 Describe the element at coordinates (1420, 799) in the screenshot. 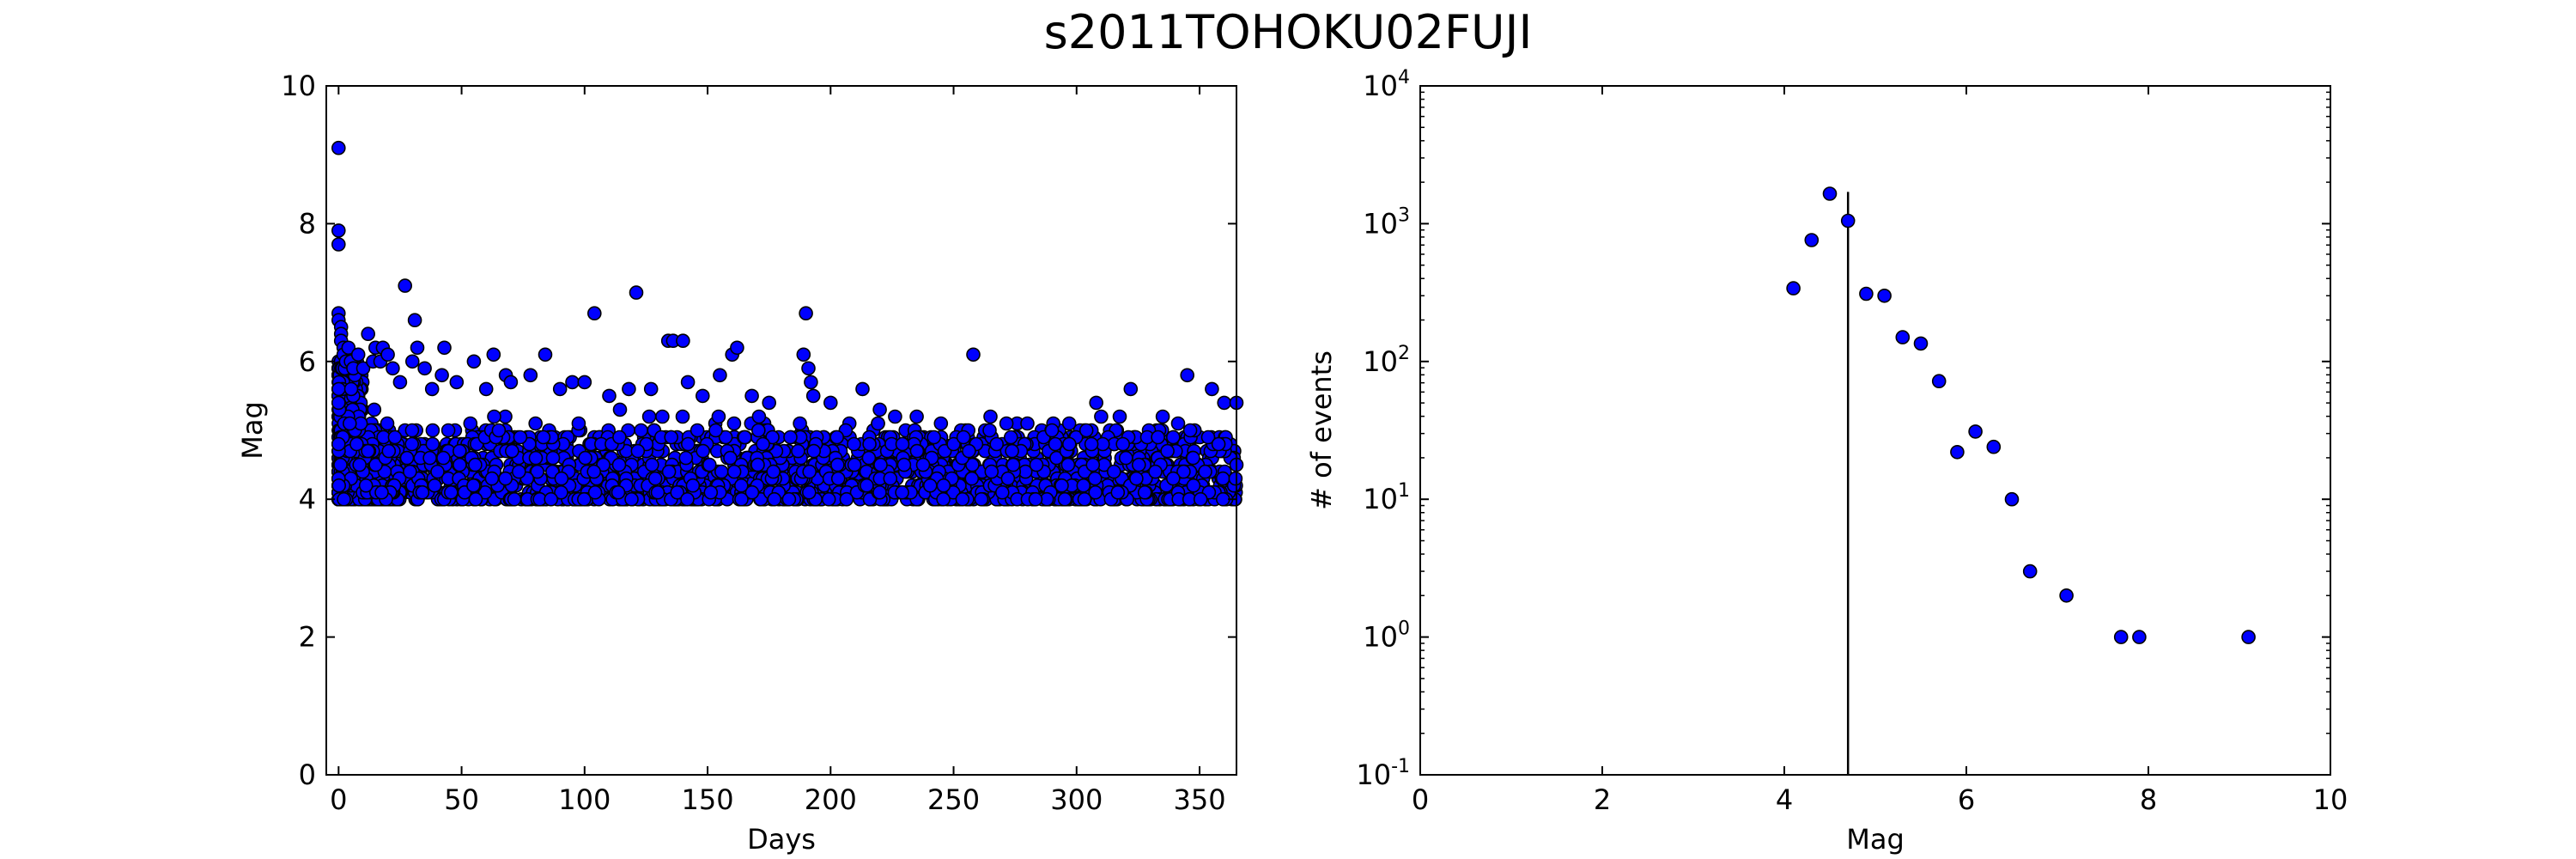

I see `right-x-tick-label: 0` at that location.